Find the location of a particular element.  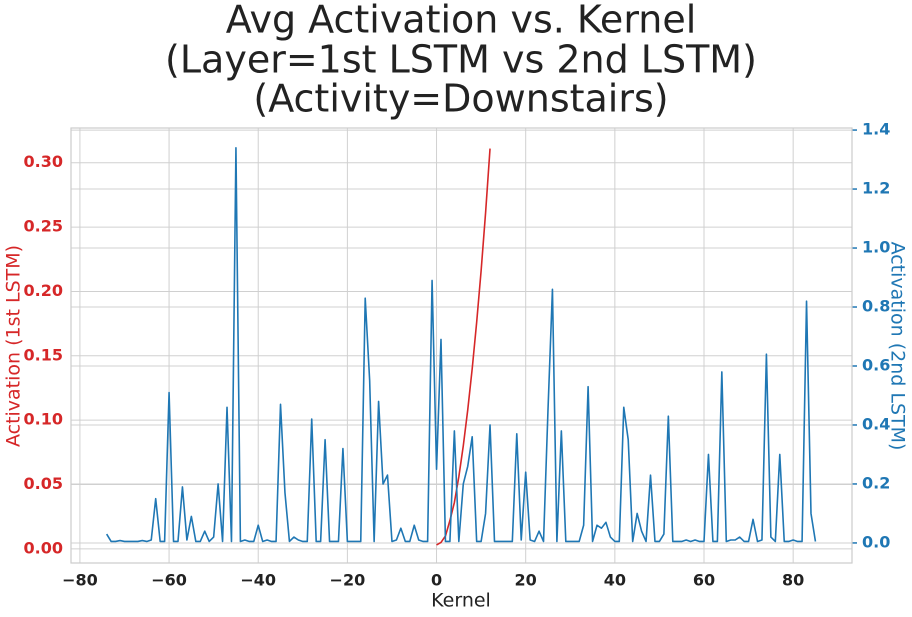

x-tick-label: −40 is located at coordinates (258, 580).